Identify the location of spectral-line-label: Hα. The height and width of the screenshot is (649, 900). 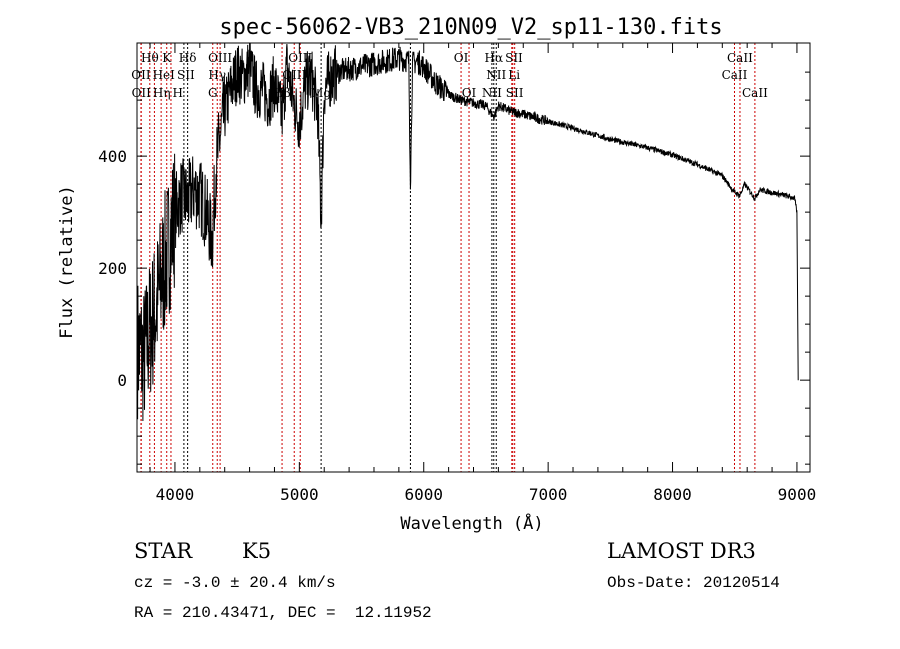
(494, 58).